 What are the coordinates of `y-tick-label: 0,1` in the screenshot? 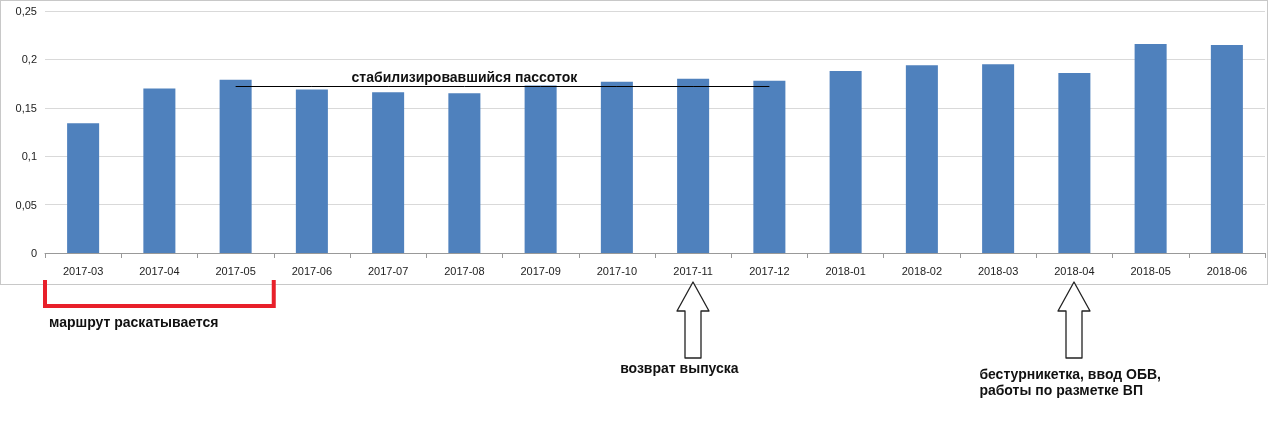 It's located at (29, 156).